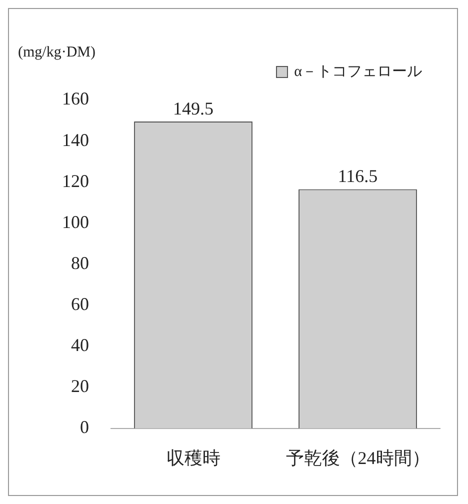 Image resolution: width=468 pixels, height=504 pixels. What do you see at coordinates (75, 140) in the screenshot?
I see `y-tick-label: 140` at bounding box center [75, 140].